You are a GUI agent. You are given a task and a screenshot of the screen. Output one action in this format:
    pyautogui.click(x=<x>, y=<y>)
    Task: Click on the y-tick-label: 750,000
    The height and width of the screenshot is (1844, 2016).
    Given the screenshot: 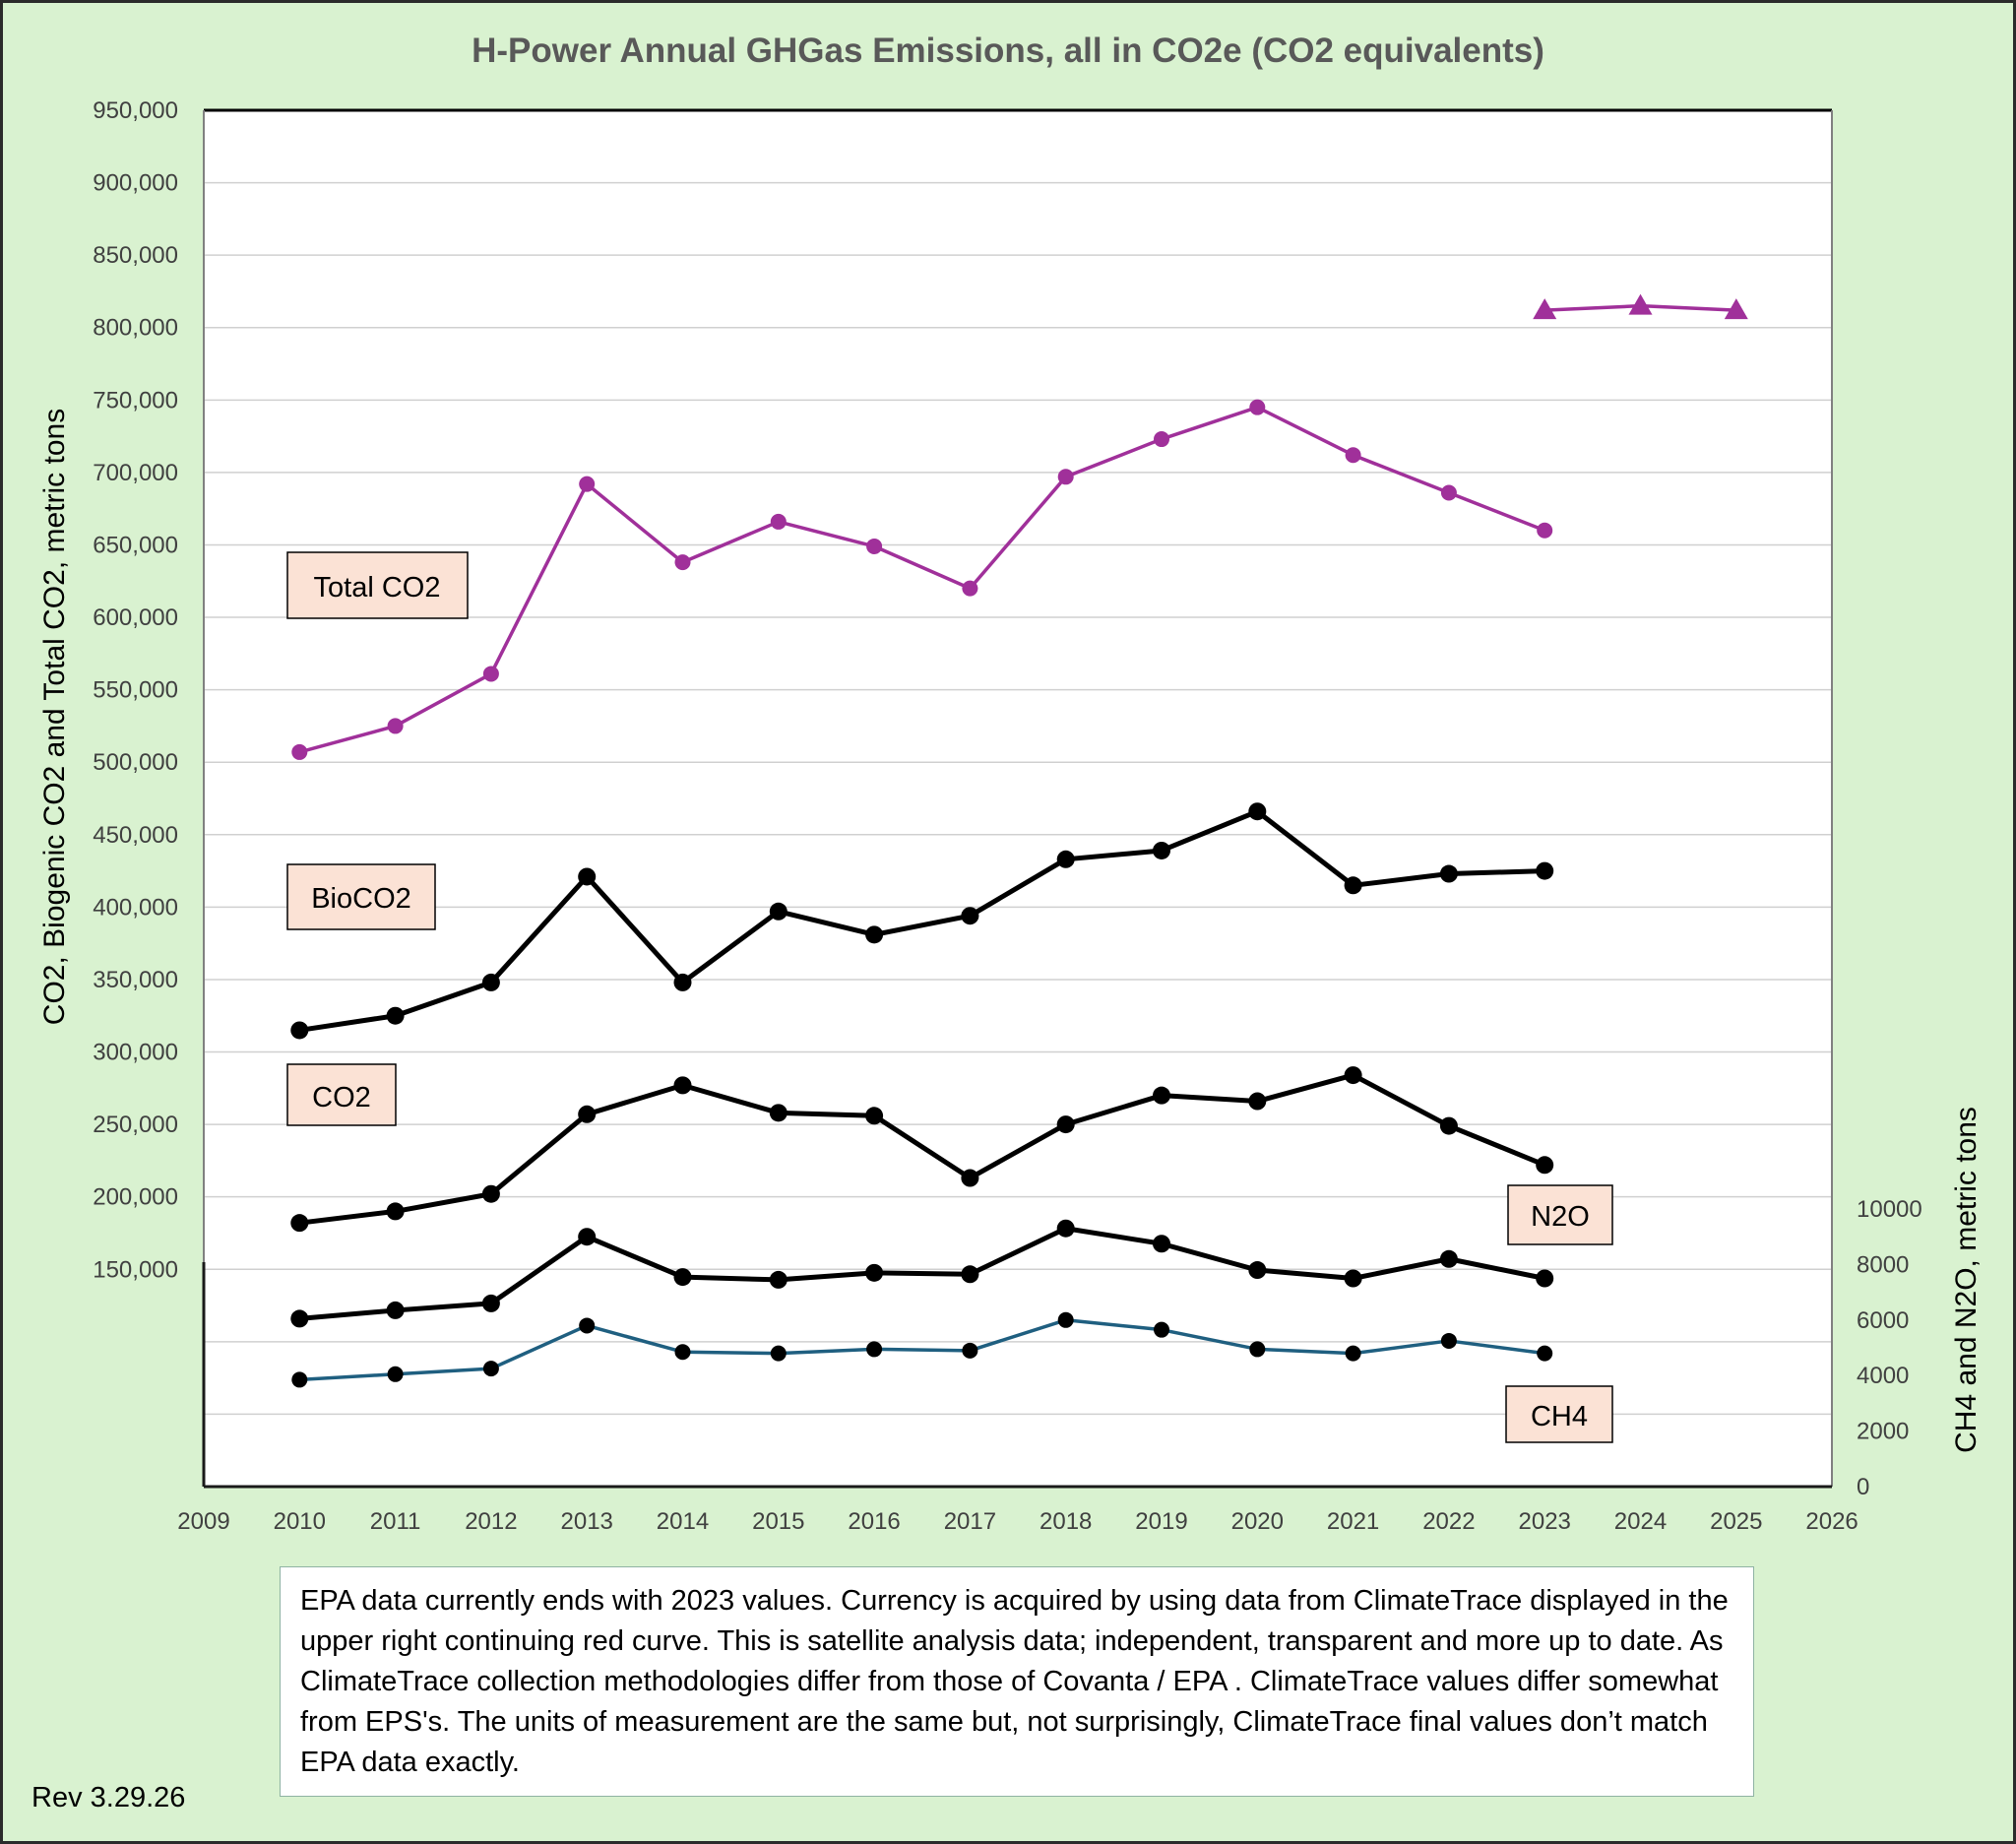 What is the action you would take?
    pyautogui.click(x=135, y=400)
    